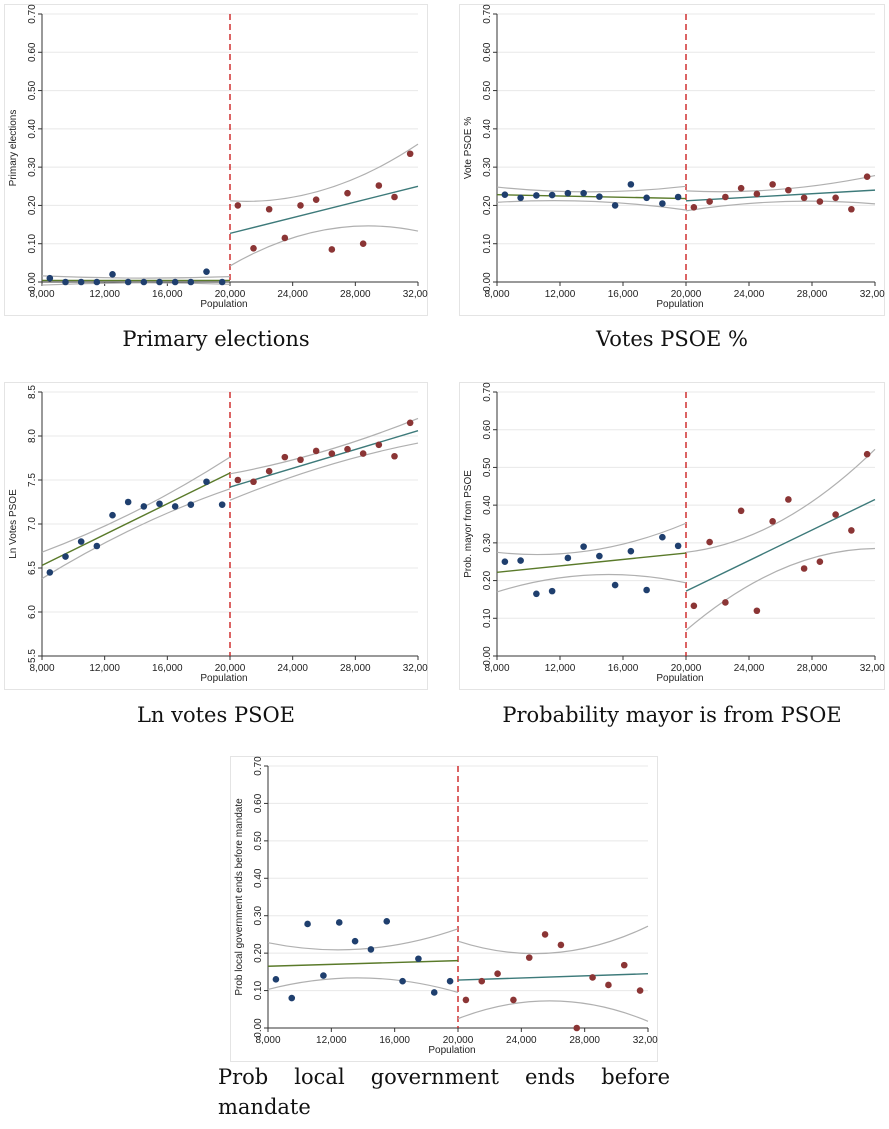 Image resolution: width=889 pixels, height=1129 pixels. Describe the element at coordinates (672, 715) in the screenshot. I see `caption-prob-mayor: Probability mayor is from PSOE` at that location.